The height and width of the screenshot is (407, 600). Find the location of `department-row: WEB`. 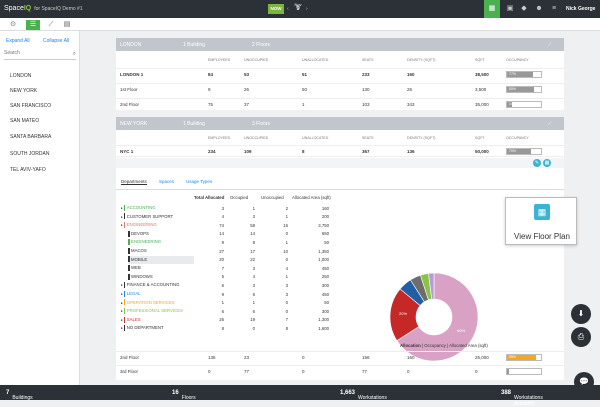

department-row: WEB is located at coordinates (134, 268).